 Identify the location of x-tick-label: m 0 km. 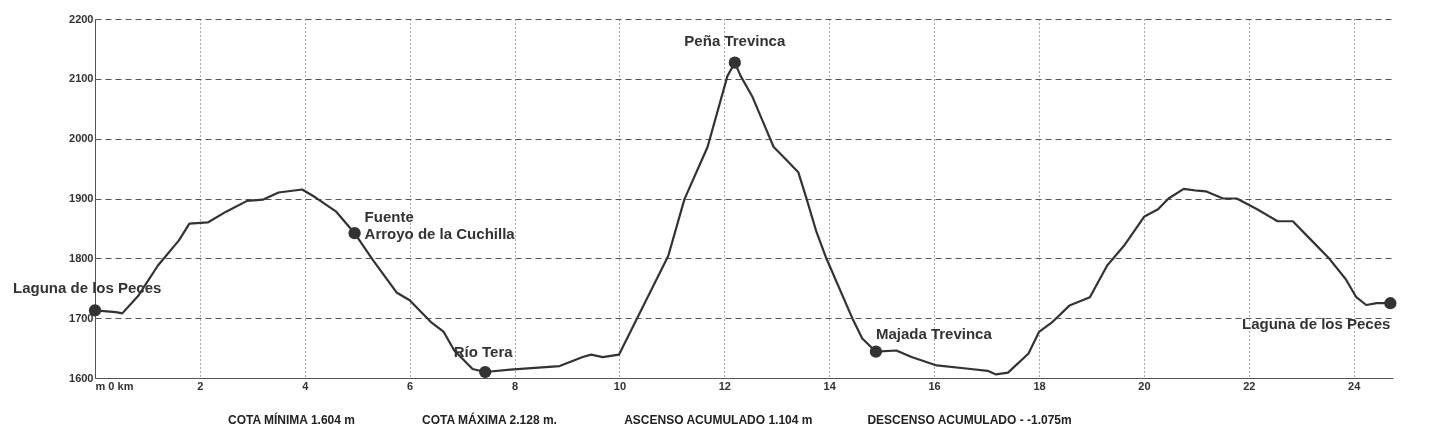
(114, 385).